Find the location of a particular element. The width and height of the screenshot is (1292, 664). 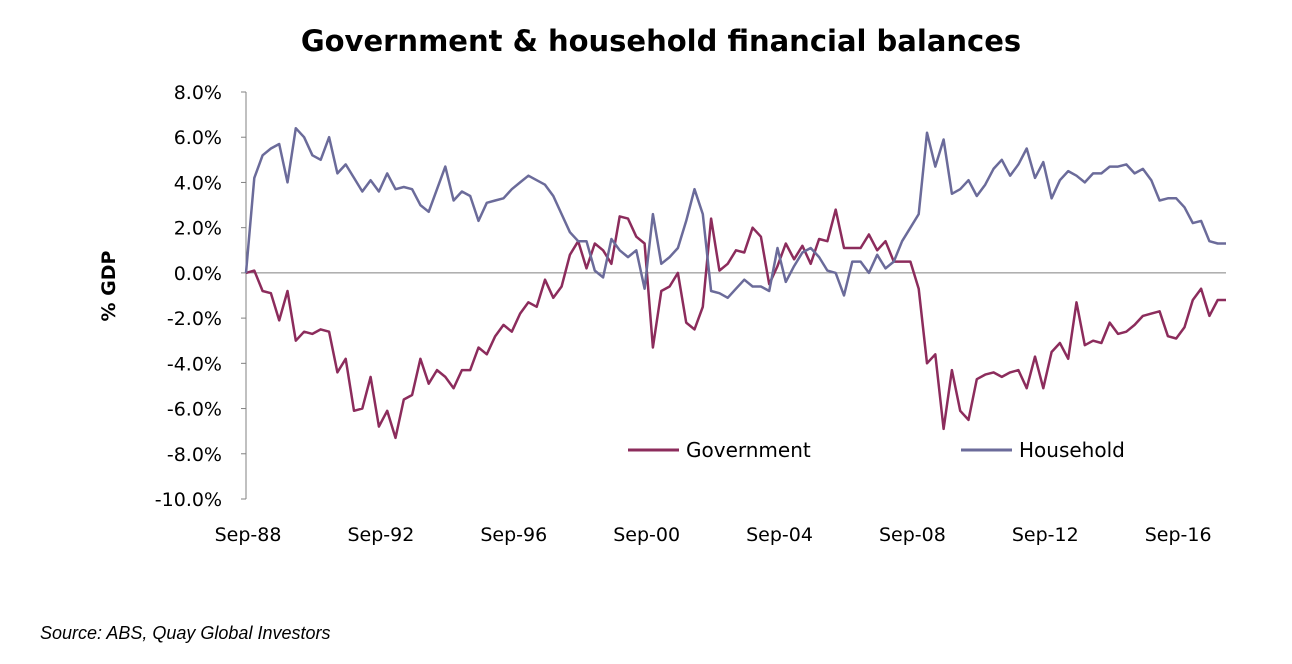

x-tick-label: Sep-08 is located at coordinates (912, 535).